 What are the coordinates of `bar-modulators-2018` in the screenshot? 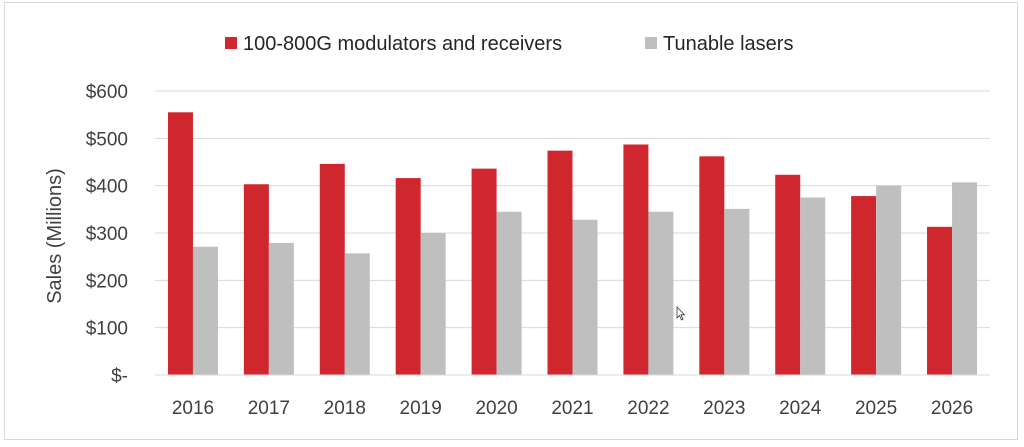 It's located at (332, 269).